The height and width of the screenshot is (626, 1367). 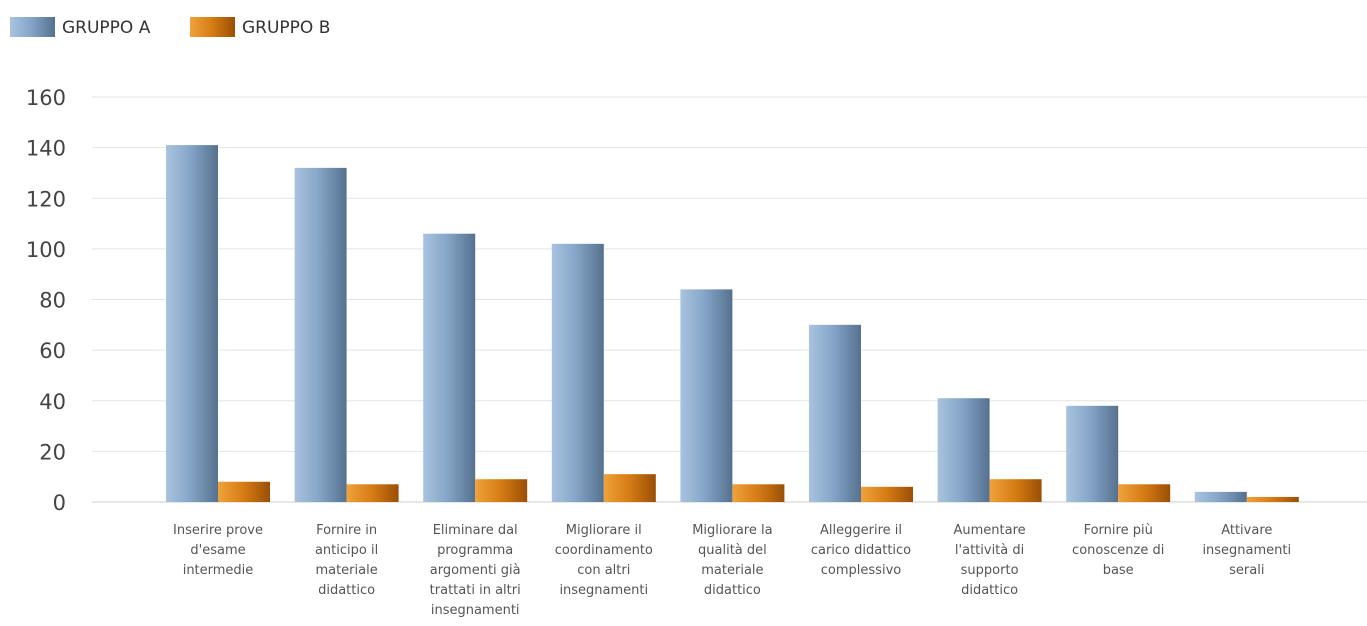 What do you see at coordinates (604, 530) in the screenshot?
I see `x-tick-label-line: Migliorare il` at bounding box center [604, 530].